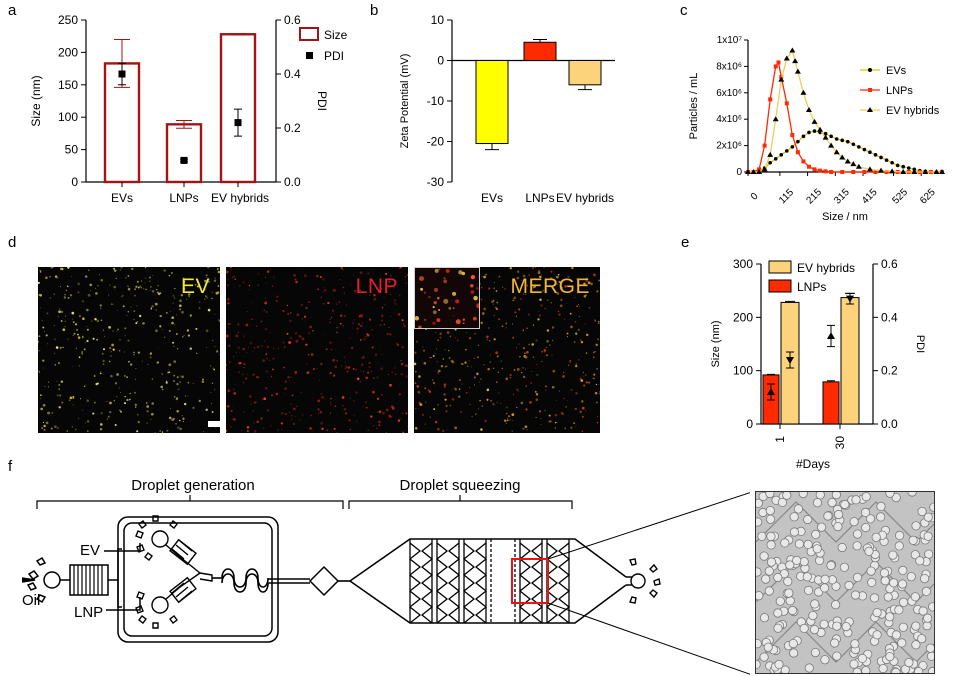 The image size is (955, 676). I want to click on a-bar, so click(238, 108).